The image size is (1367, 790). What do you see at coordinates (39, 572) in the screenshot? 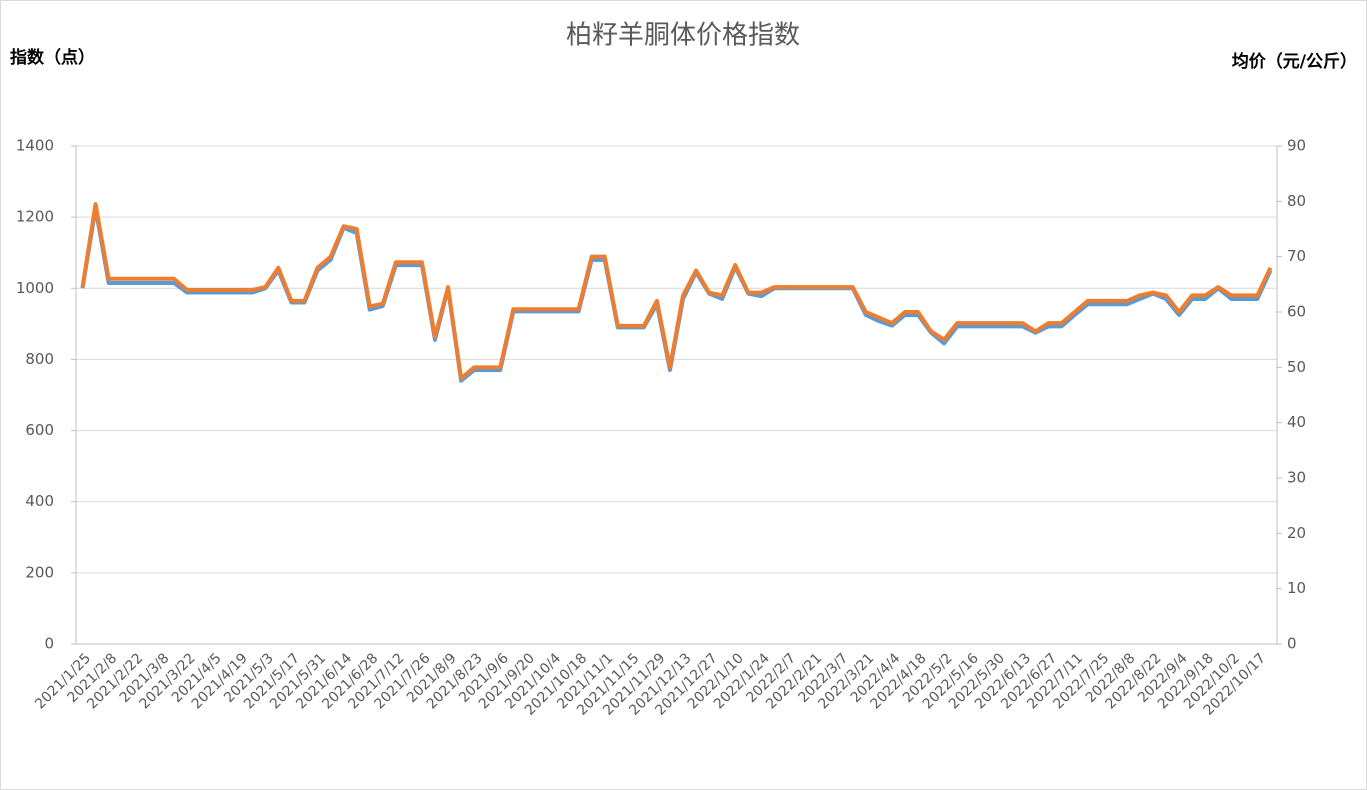
I see `y-tick-label: 200` at bounding box center [39, 572].